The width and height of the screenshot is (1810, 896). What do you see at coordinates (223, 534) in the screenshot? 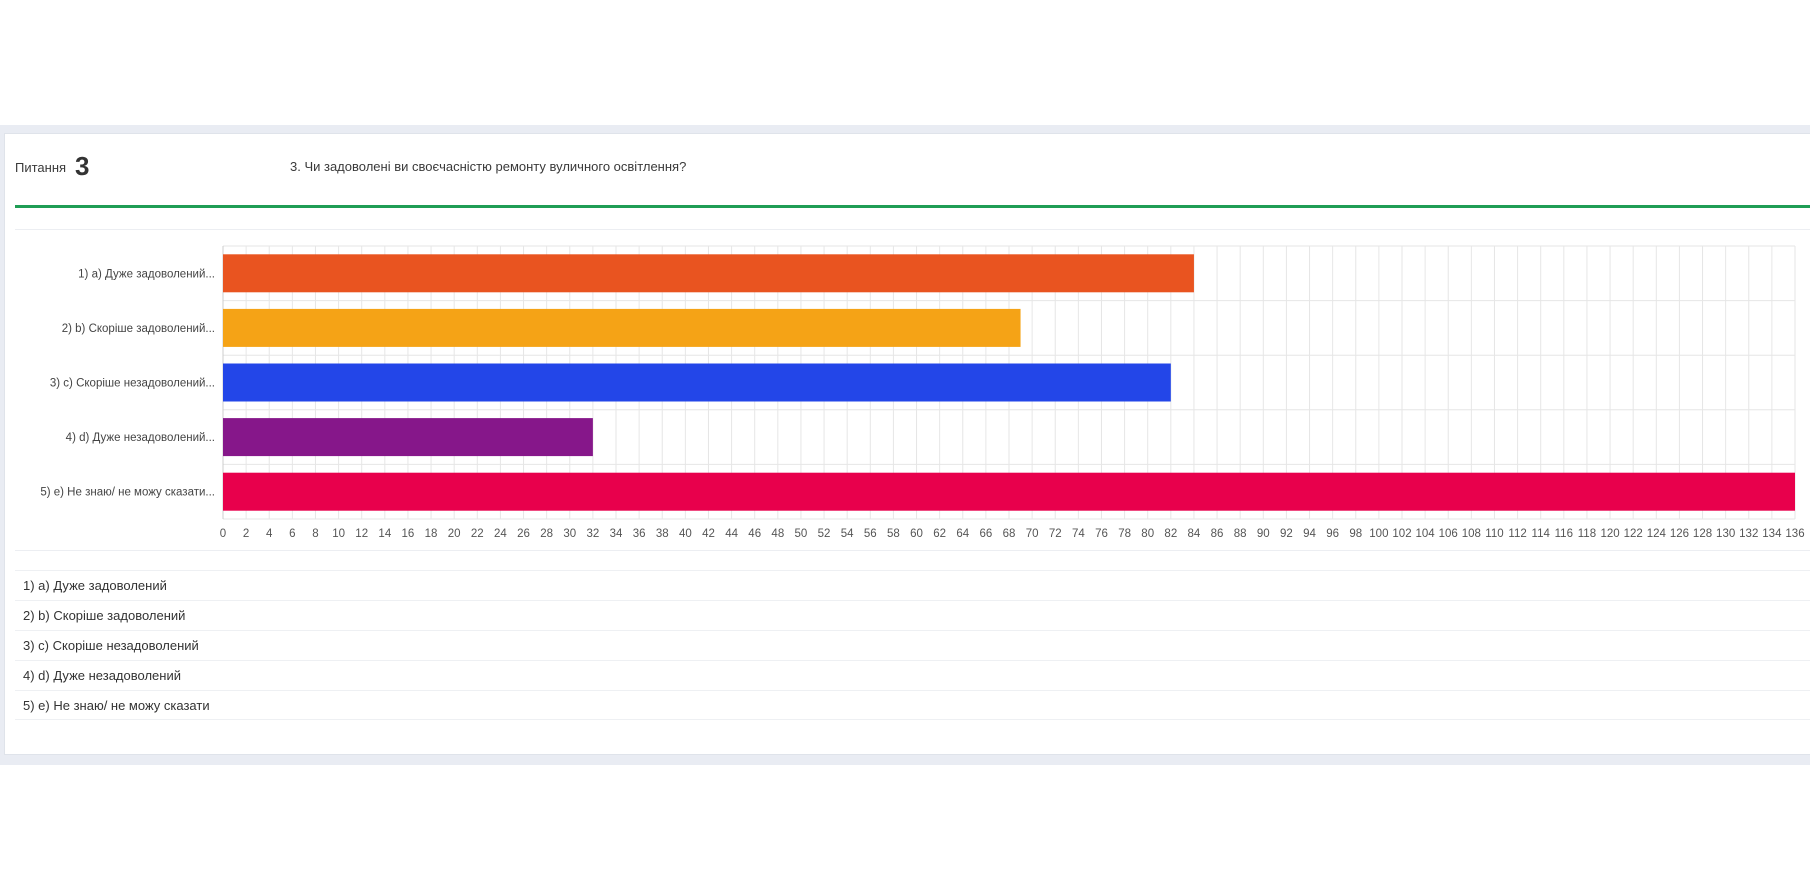
I see `x-tick-label: 0` at bounding box center [223, 534].